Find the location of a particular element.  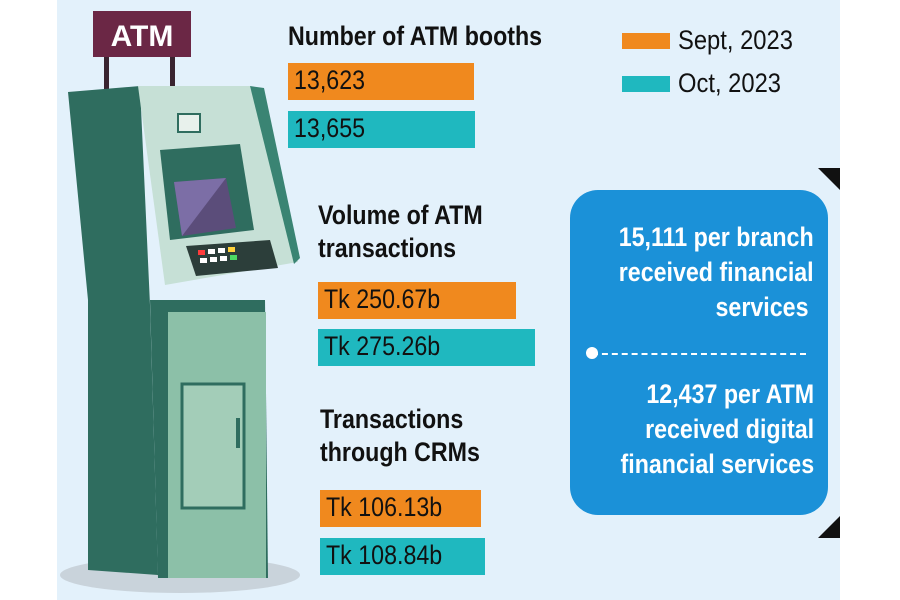

bar-atm-transactions-sept: Tk 250.67b is located at coordinates (417, 300).